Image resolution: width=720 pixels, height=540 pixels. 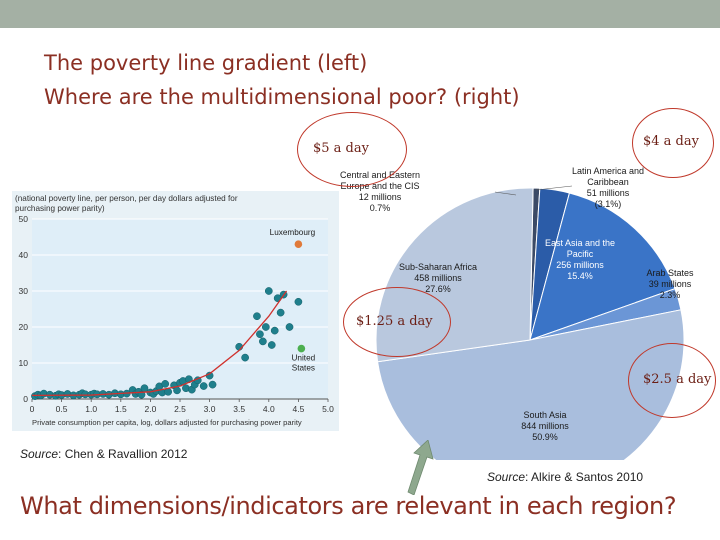 I want to click on arrow-icon, so click(x=420, y=467).